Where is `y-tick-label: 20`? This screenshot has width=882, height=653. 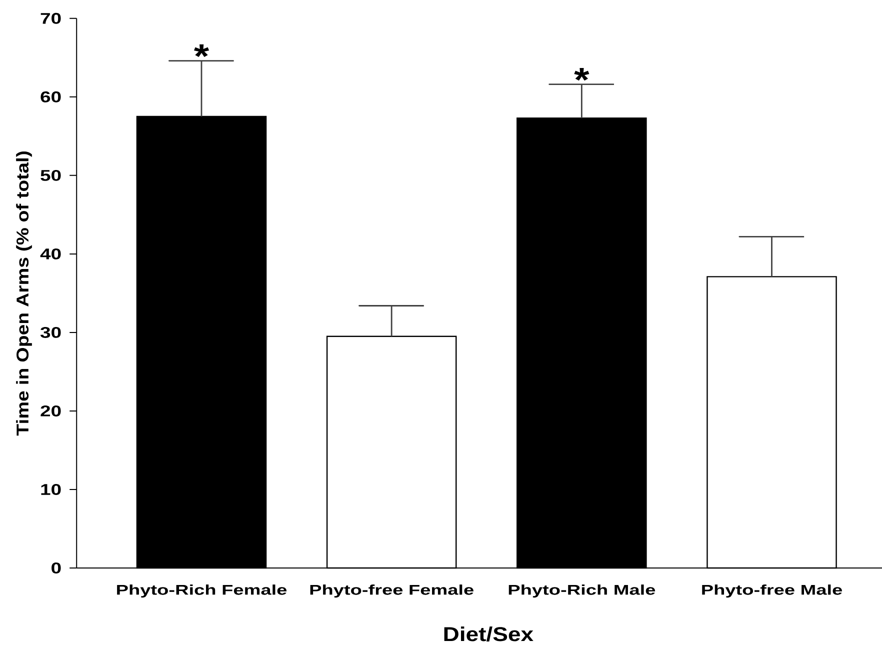 y-tick-label: 20 is located at coordinates (50, 410).